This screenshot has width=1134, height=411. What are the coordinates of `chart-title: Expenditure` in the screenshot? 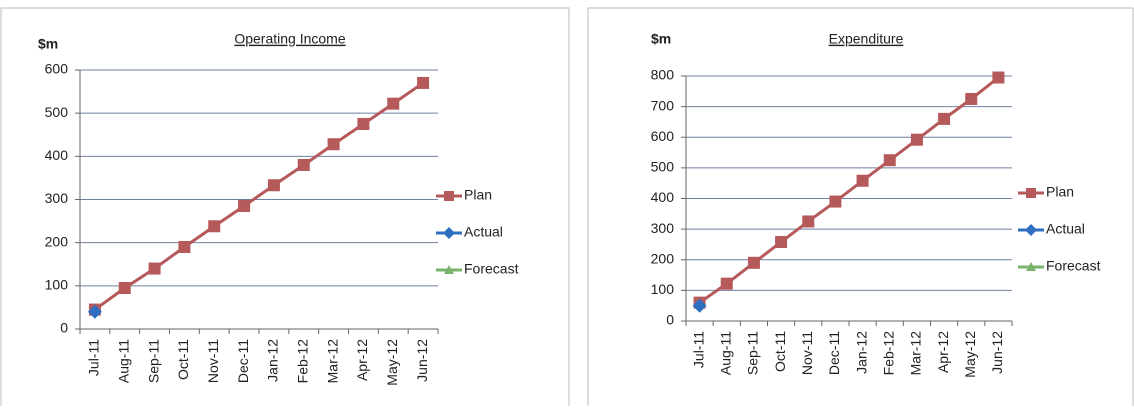 It's located at (866, 39).